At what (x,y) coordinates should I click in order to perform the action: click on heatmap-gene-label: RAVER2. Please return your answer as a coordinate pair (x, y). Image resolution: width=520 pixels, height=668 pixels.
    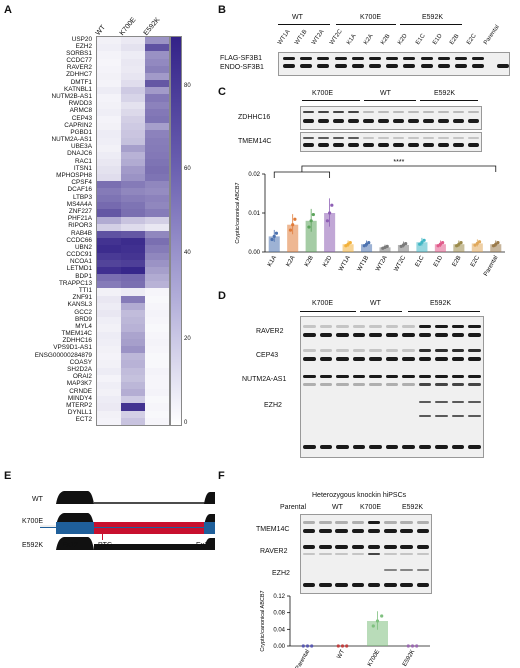
    Looking at the image, I should click on (79, 68).